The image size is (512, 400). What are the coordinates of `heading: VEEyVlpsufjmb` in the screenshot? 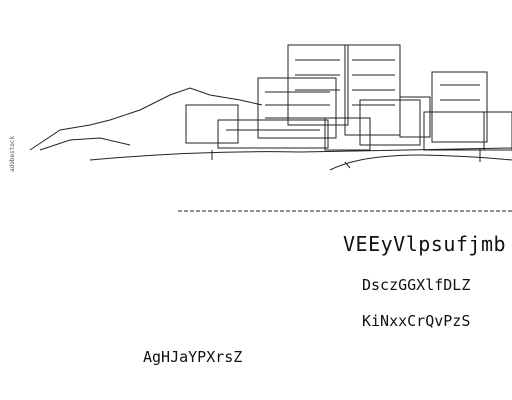 It's located at (425, 244).